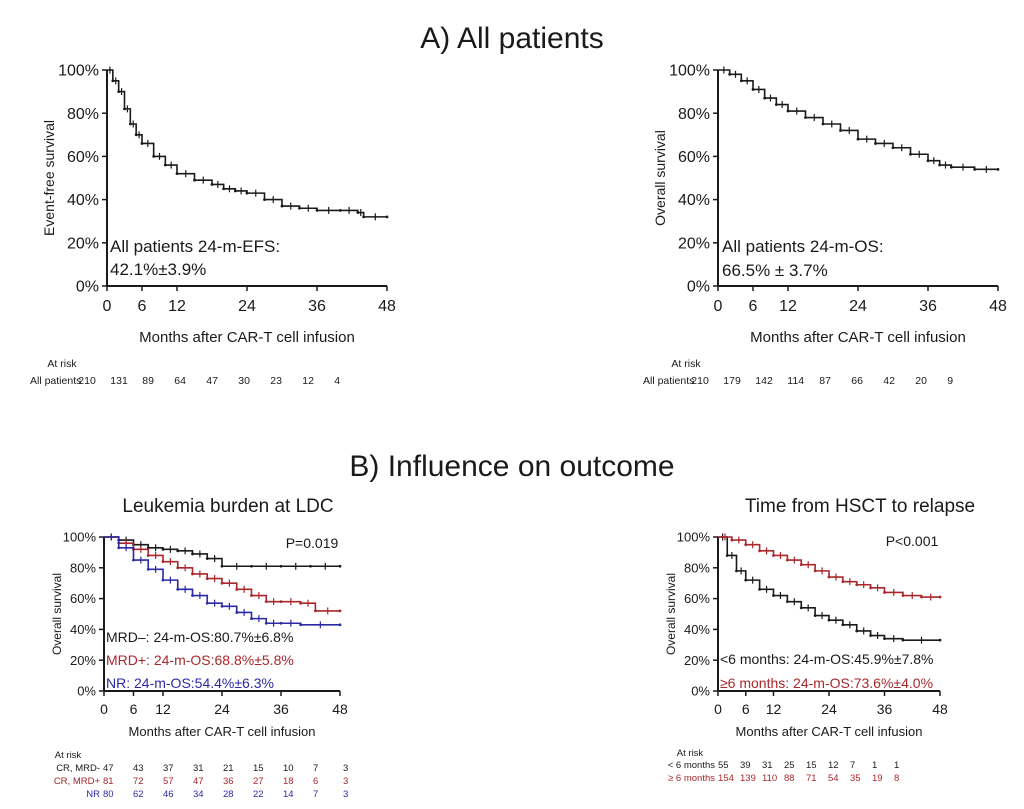 This screenshot has height=809, width=1024. Describe the element at coordinates (686, 364) in the screenshot. I see `os-at-risk-header: At risk` at that location.